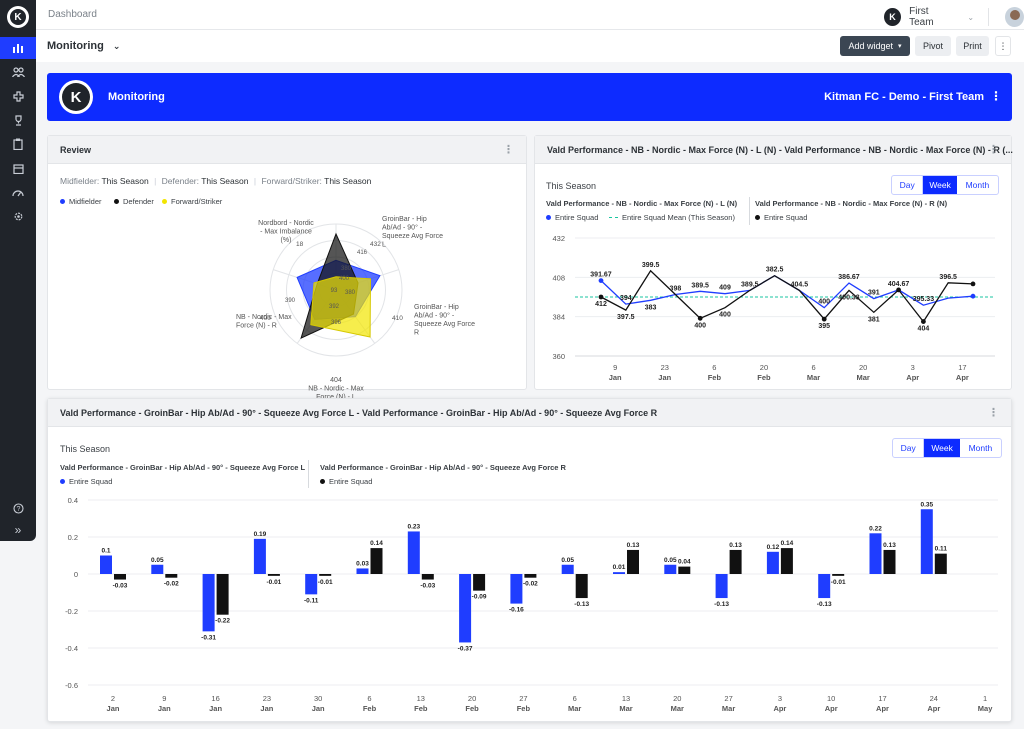  Describe the element at coordinates (1014, 17) in the screenshot. I see `user-avatar` at that location.